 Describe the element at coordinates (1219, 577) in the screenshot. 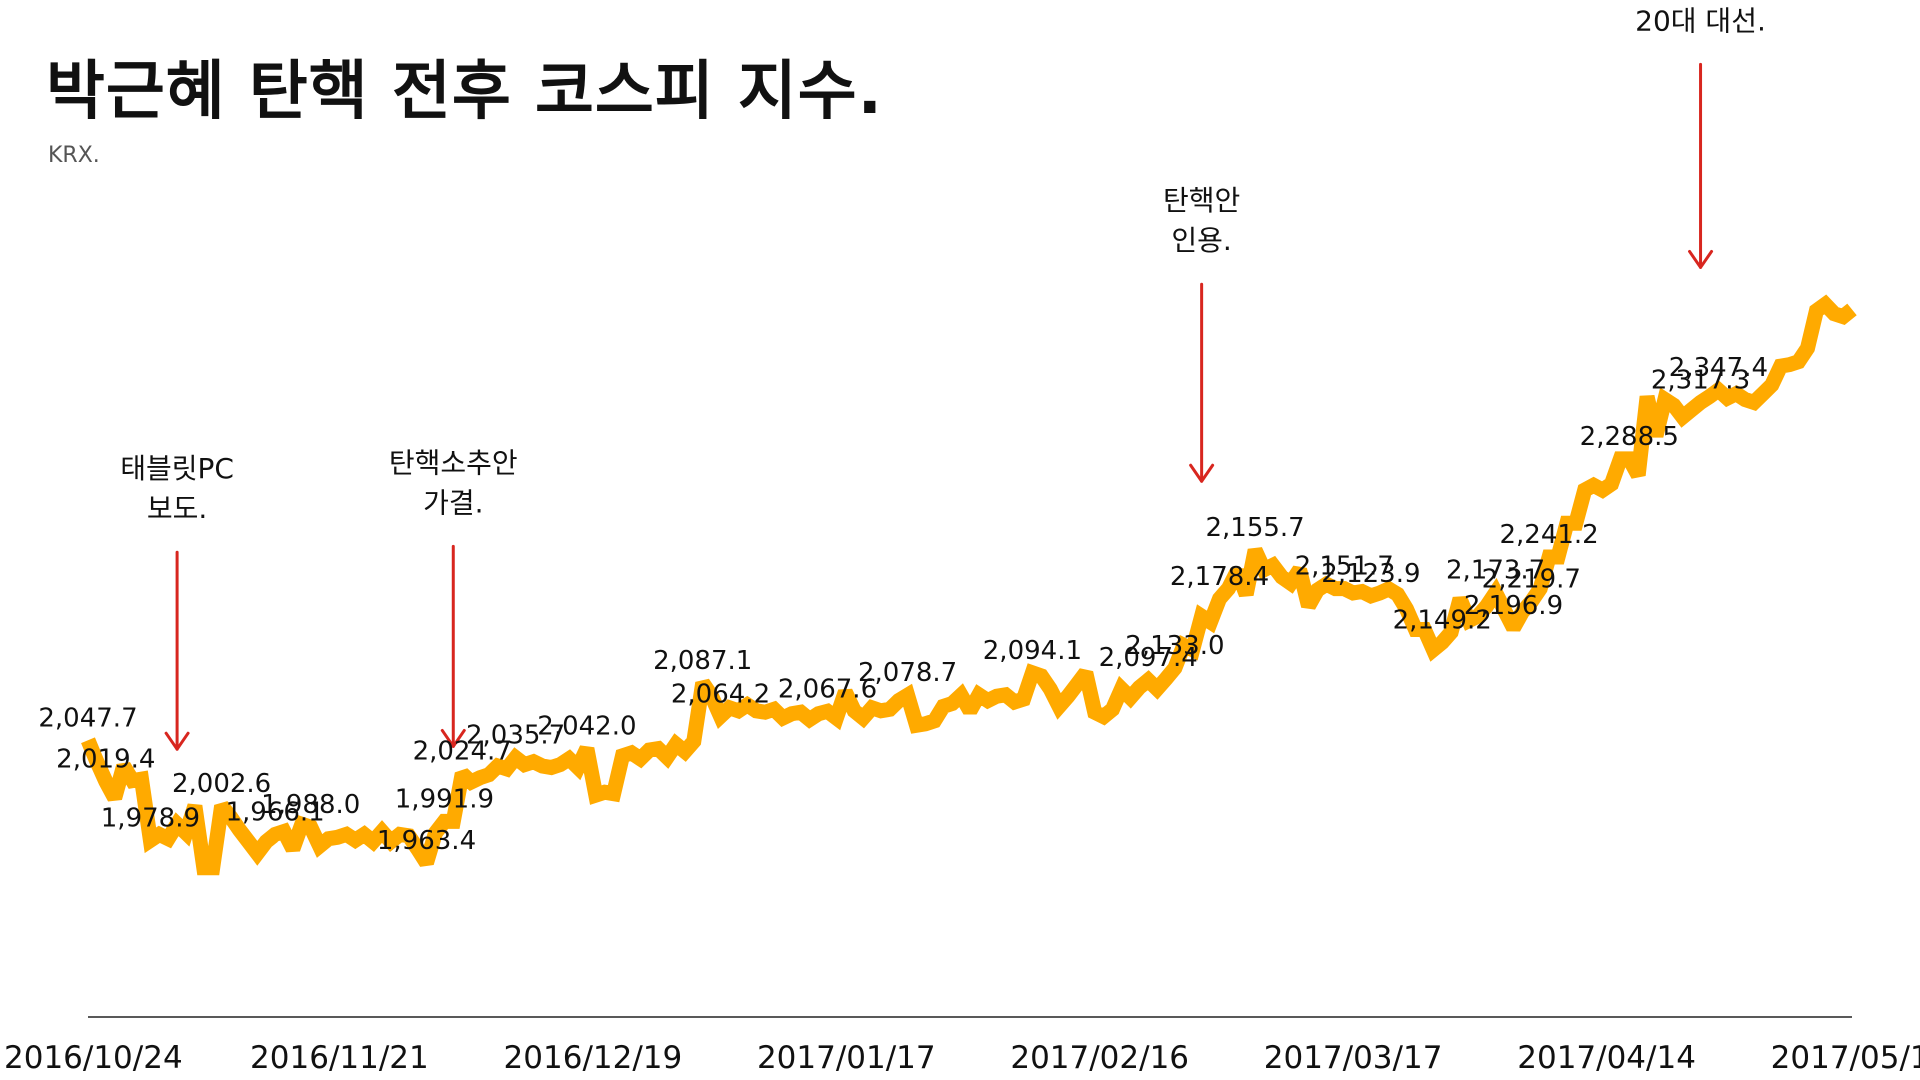

I see `data-label: 2,178.4` at that location.